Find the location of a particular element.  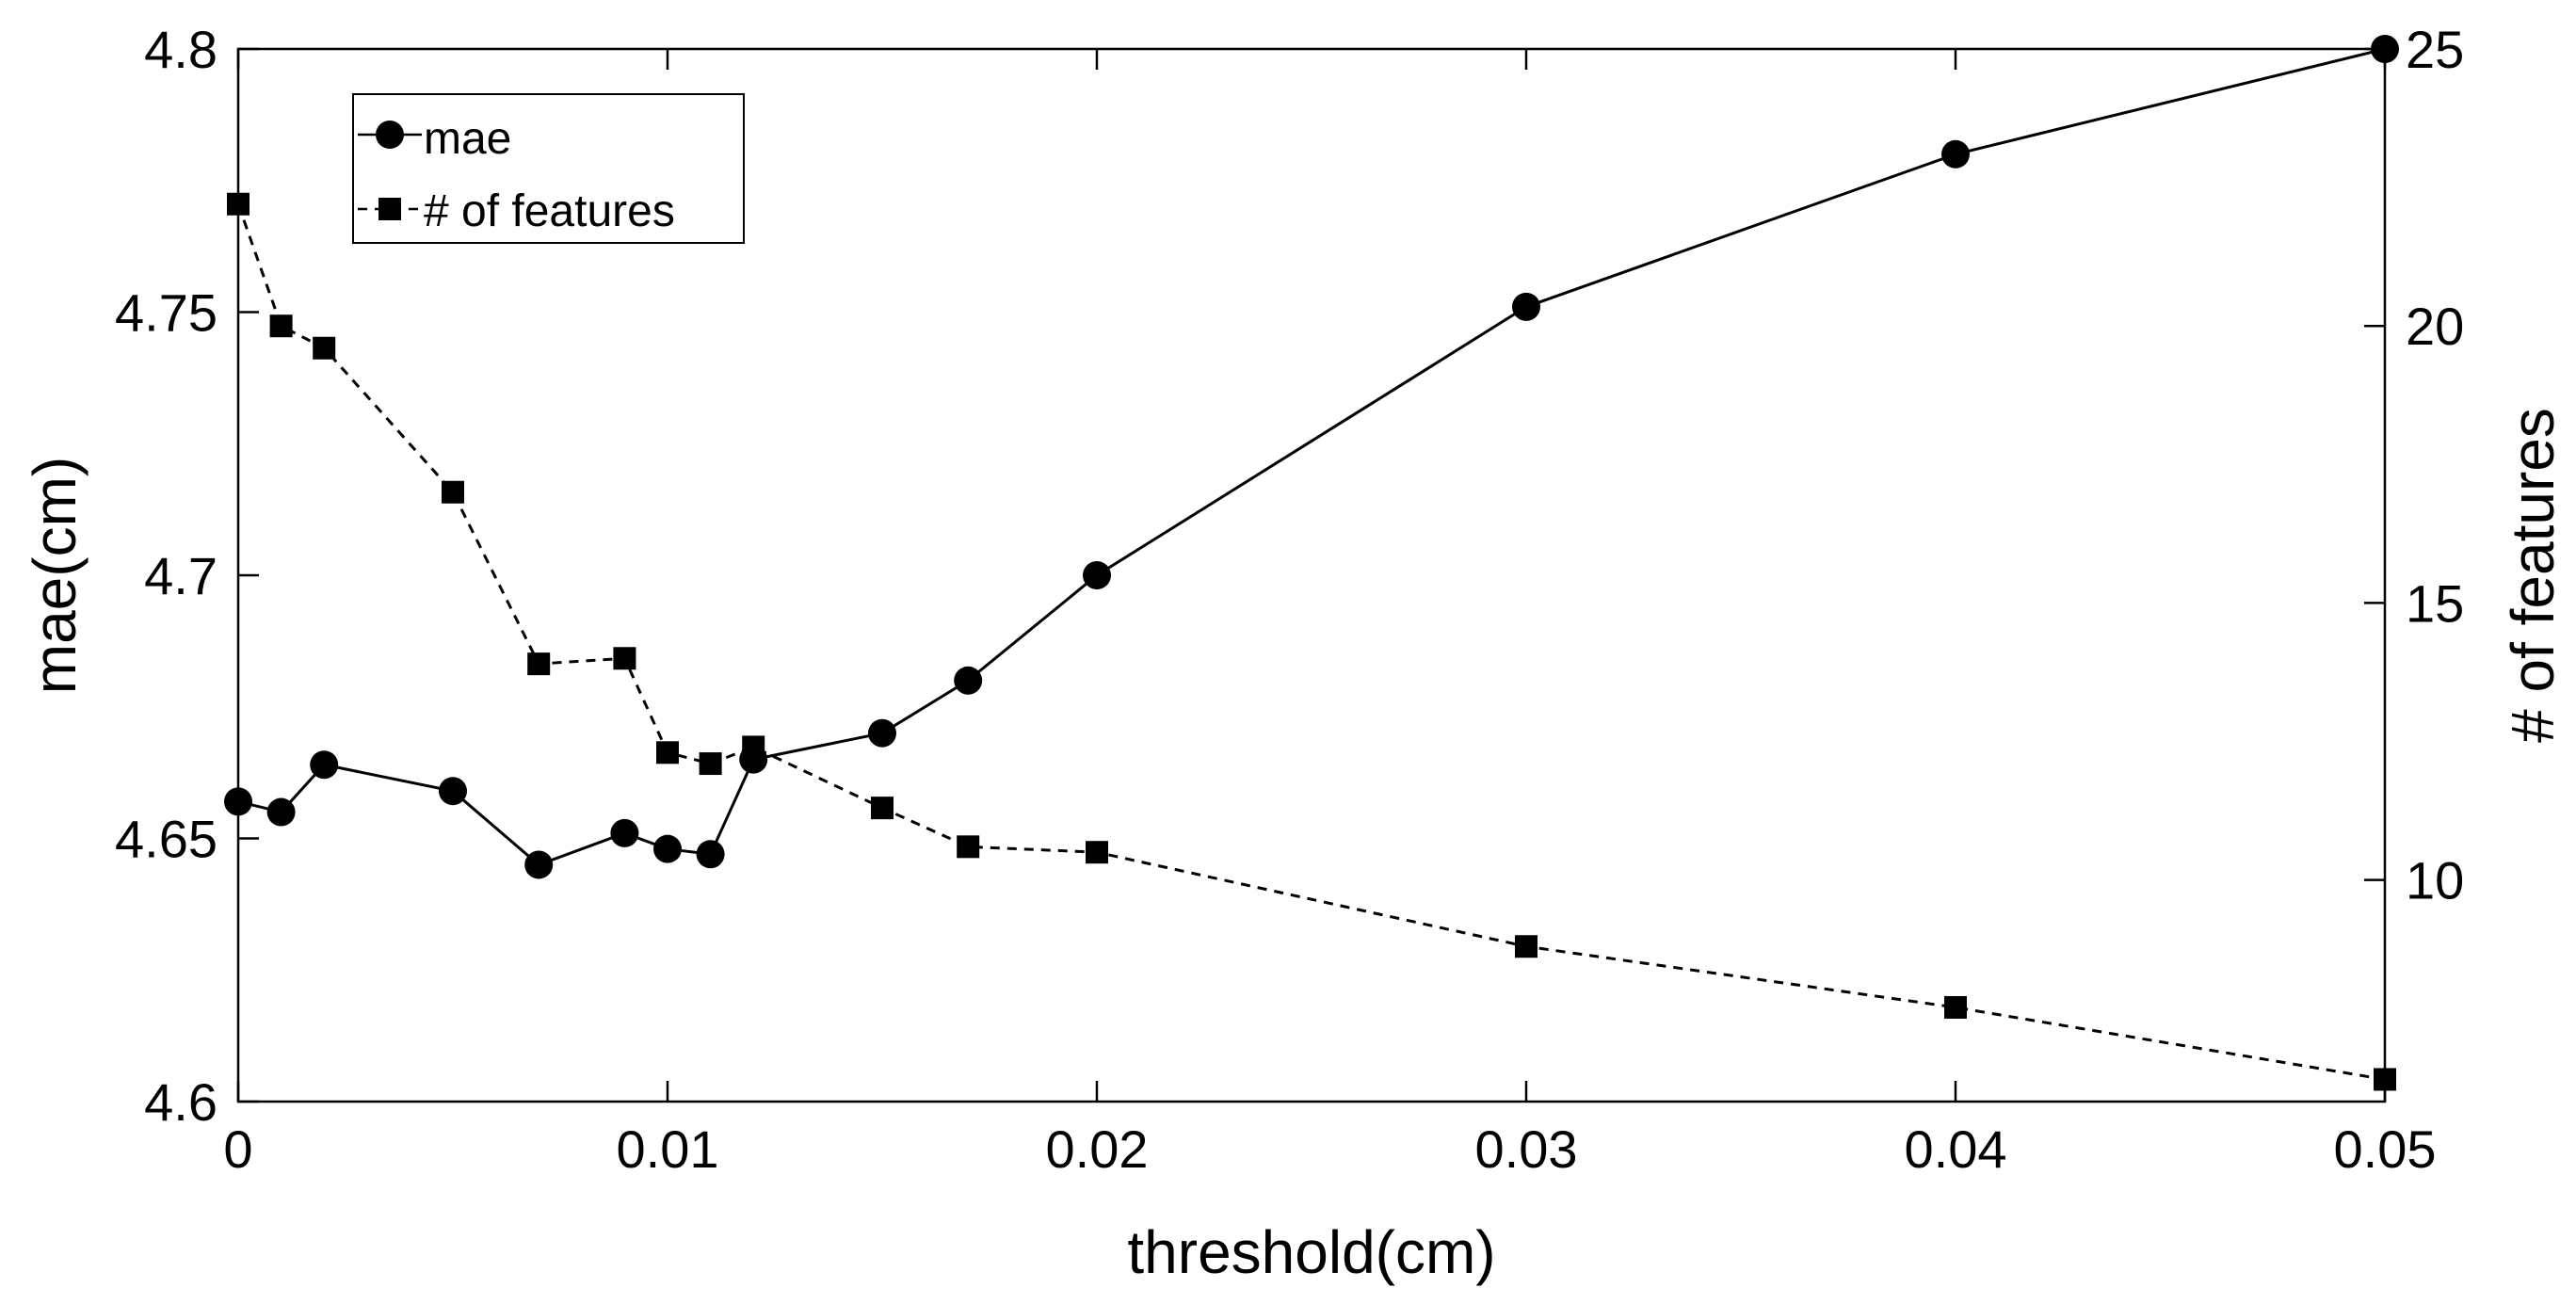

legend-box is located at coordinates (548, 168).